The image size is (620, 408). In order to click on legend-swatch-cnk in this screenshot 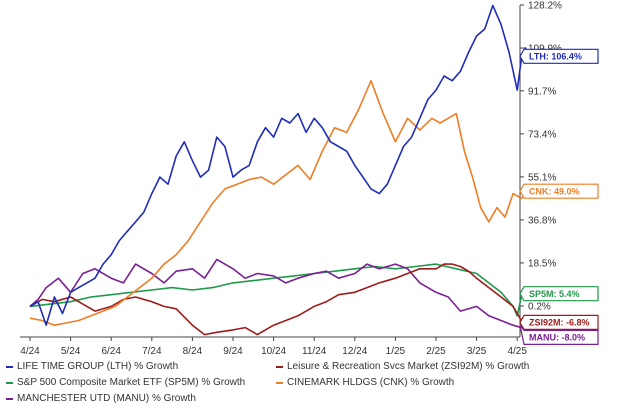, I will do `click(279, 382)`.